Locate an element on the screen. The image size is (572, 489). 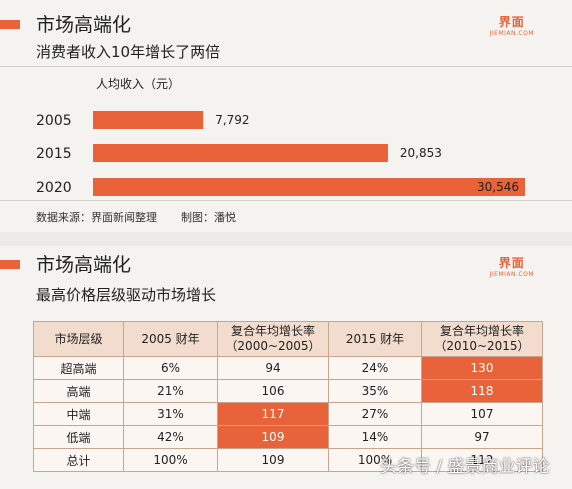
column-header: 复合年均增长率 （2000~2005） is located at coordinates (273, 339).